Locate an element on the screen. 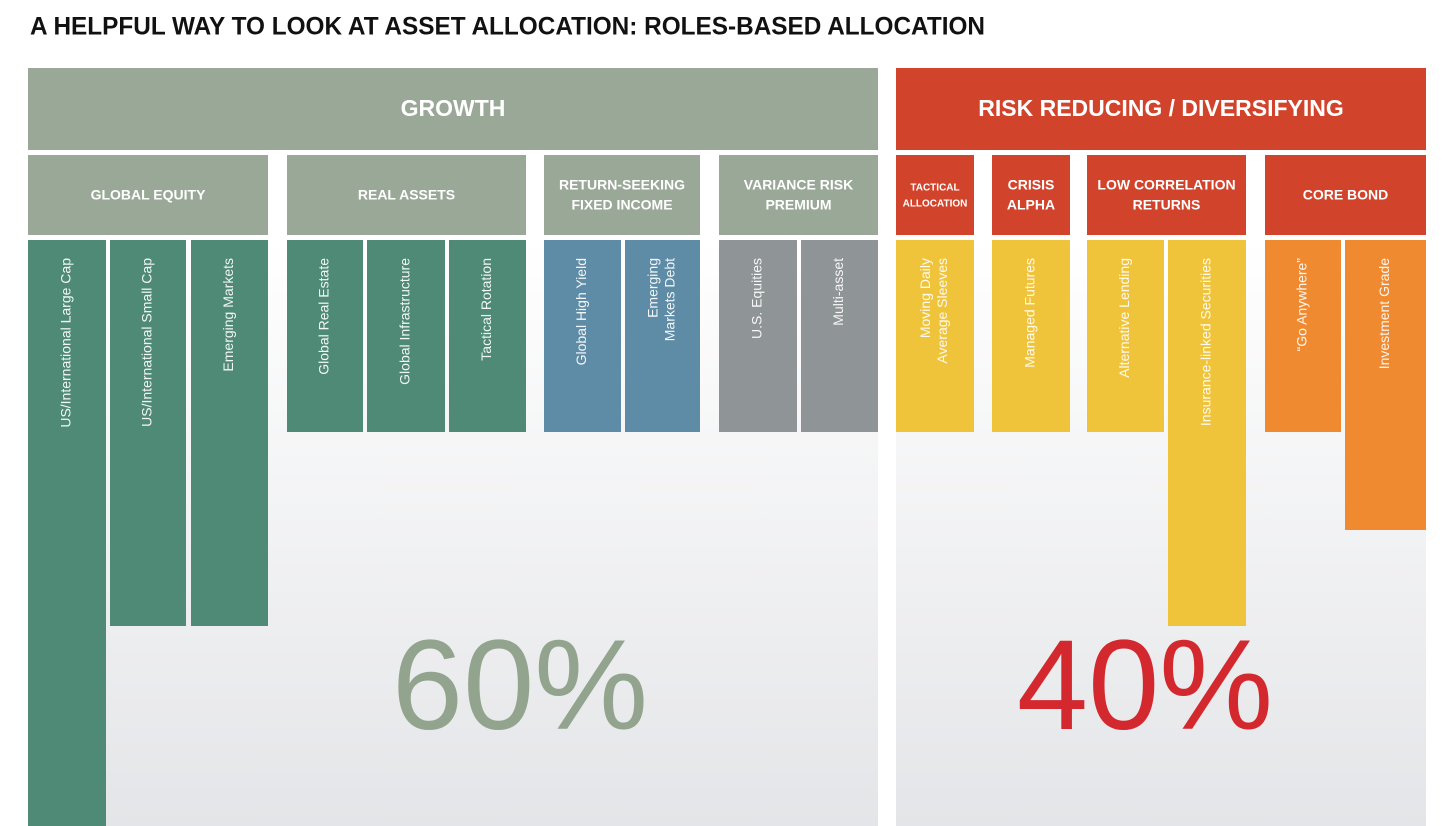  category-label: RETURN-SEEKING is located at coordinates (622, 185).